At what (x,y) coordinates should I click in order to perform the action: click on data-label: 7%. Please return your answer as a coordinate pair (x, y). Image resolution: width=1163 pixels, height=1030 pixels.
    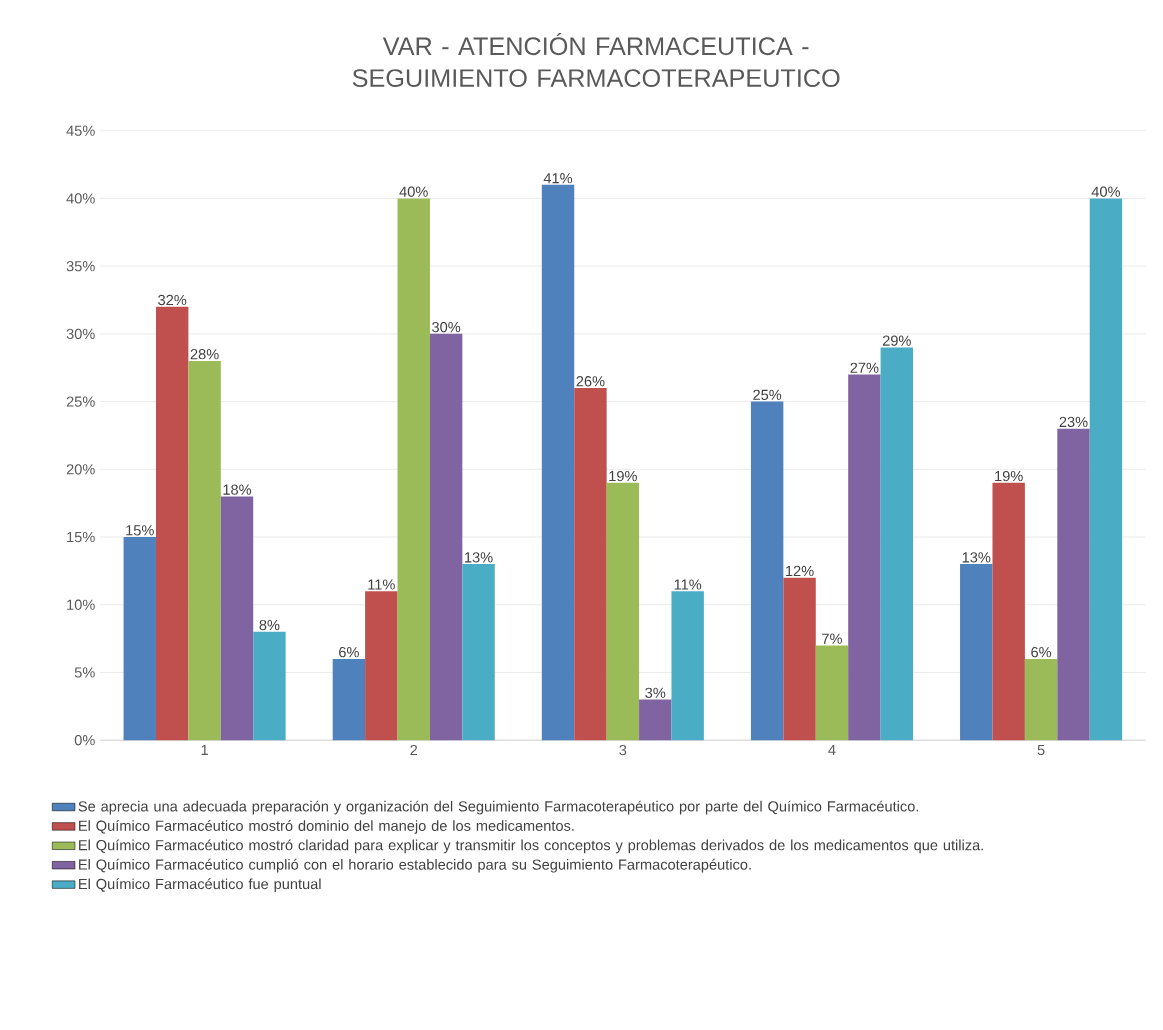
    Looking at the image, I should click on (832, 638).